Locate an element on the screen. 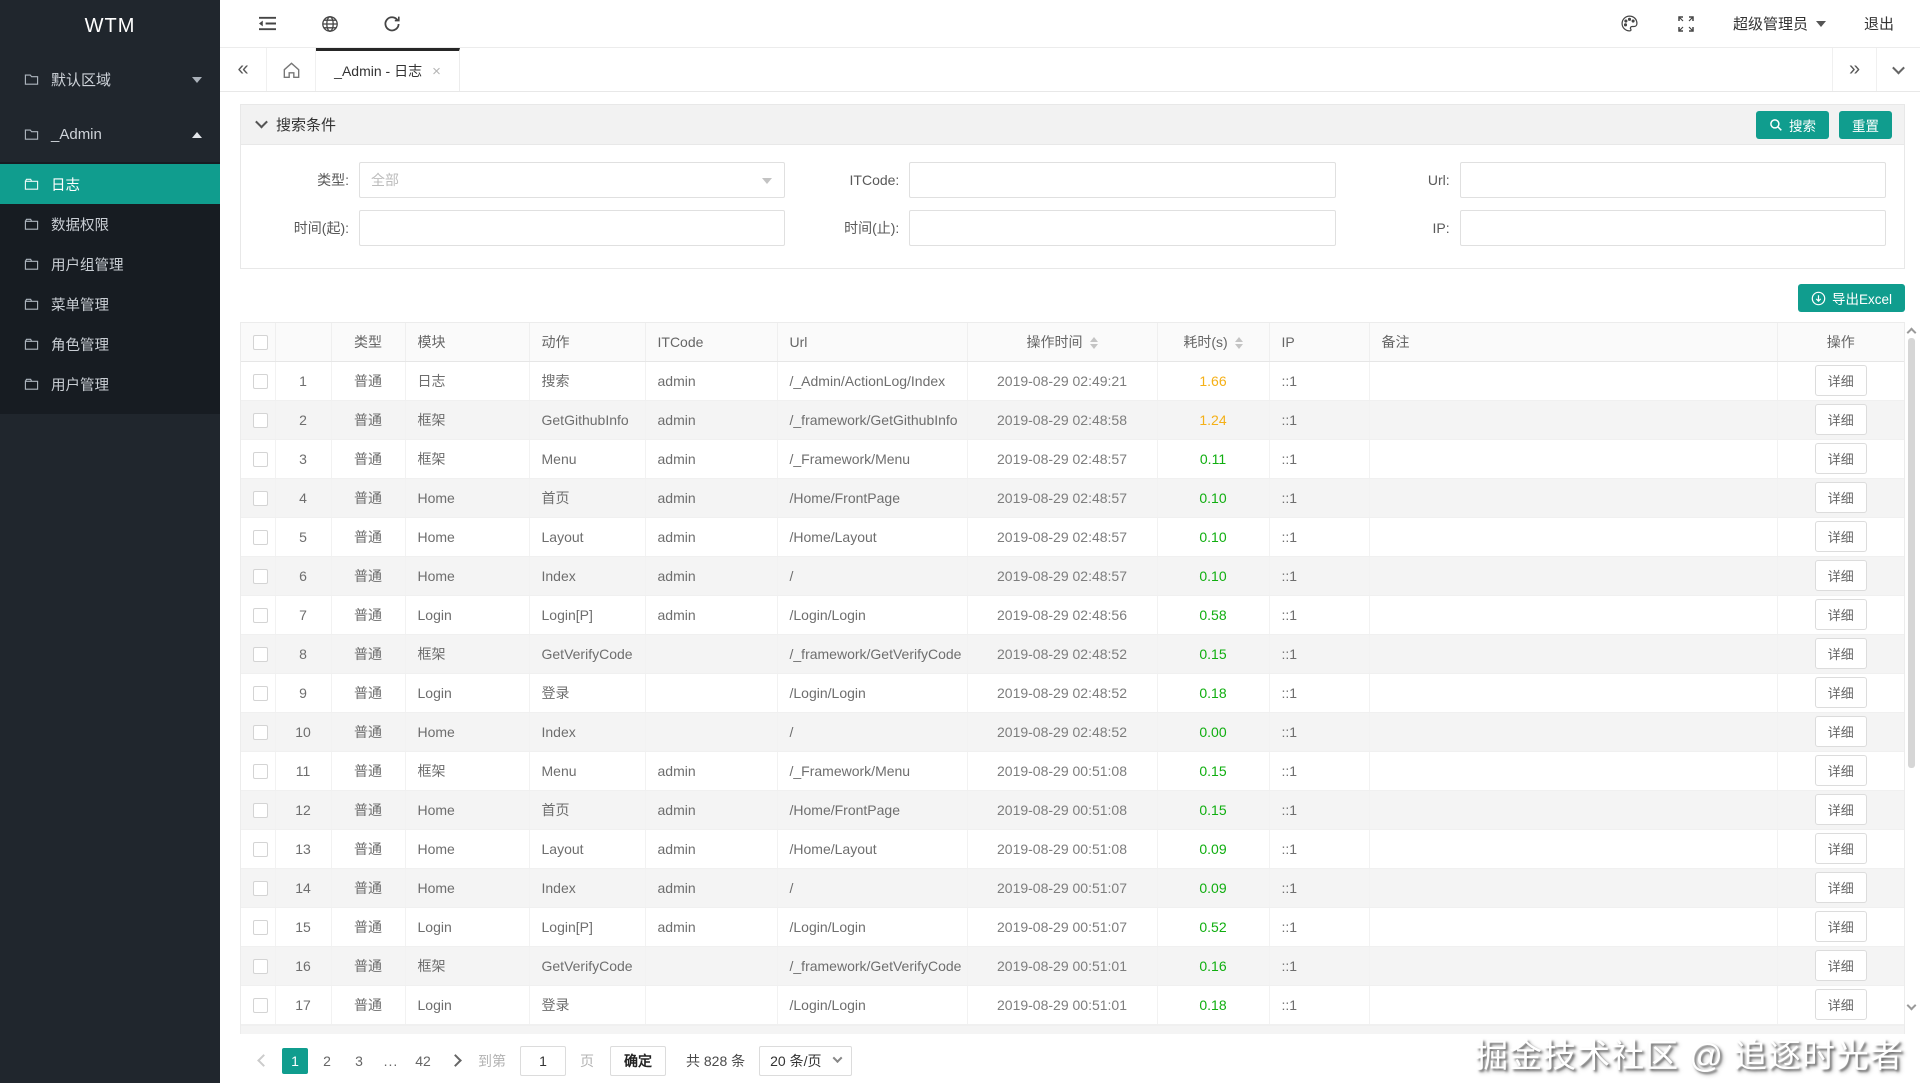  page-size-select: 20 条/页 is located at coordinates (805, 1060).